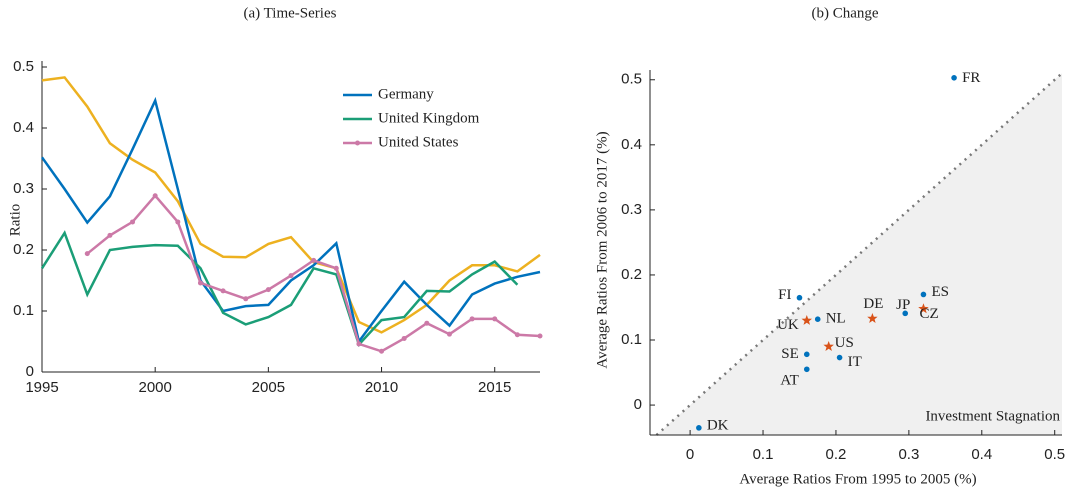 Image resolution: width=1075 pixels, height=495 pixels. I want to click on y-axis-label: Ratio, so click(15, 220).